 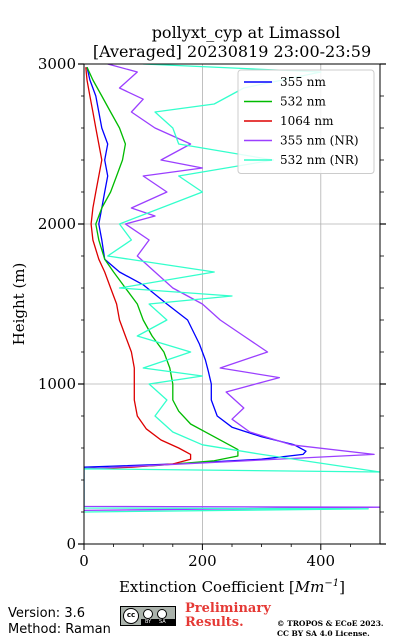 What do you see at coordinates (46, 613) in the screenshot?
I see `version-text: Version: 3.6` at bounding box center [46, 613].